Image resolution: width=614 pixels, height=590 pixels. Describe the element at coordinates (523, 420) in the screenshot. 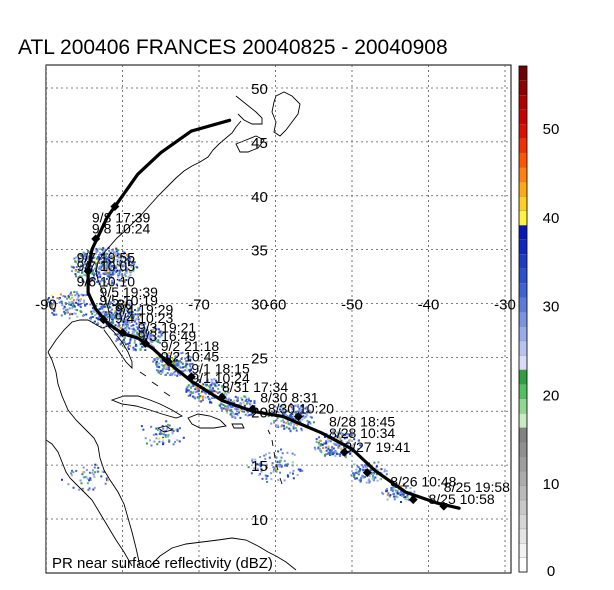

I see `colorbar-swatch` at that location.